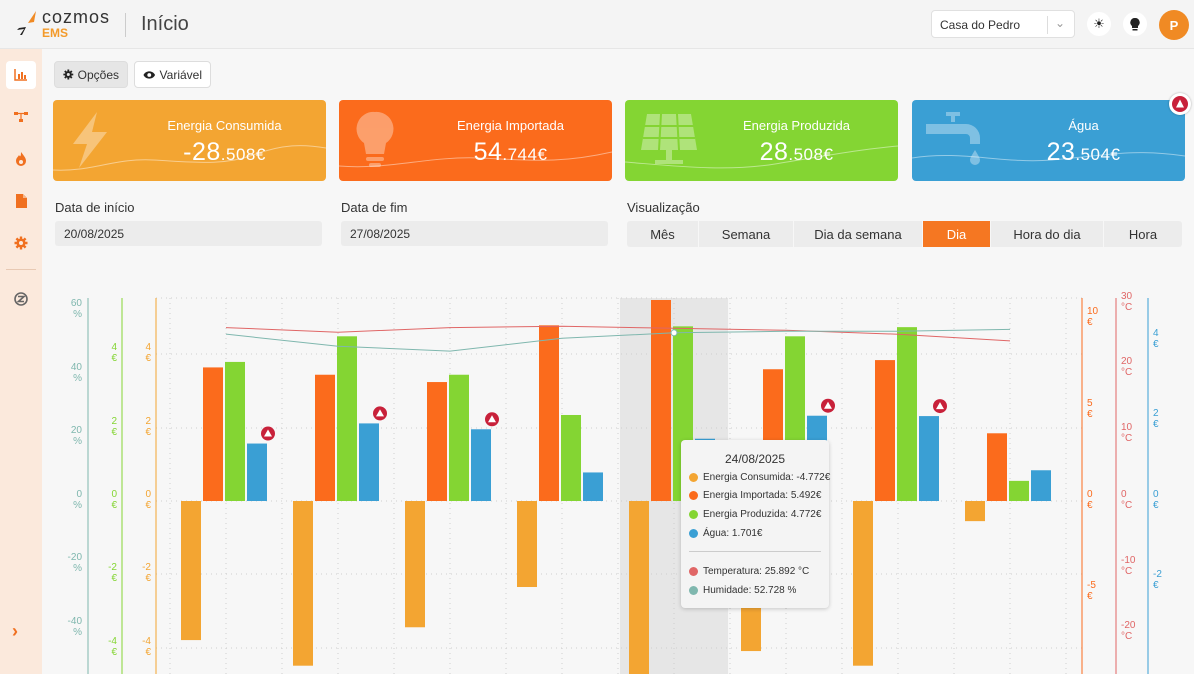 This screenshot has height=674, width=1194. Describe the element at coordinates (1048, 140) in the screenshot. I see `card-water: Água 23.504€` at that location.